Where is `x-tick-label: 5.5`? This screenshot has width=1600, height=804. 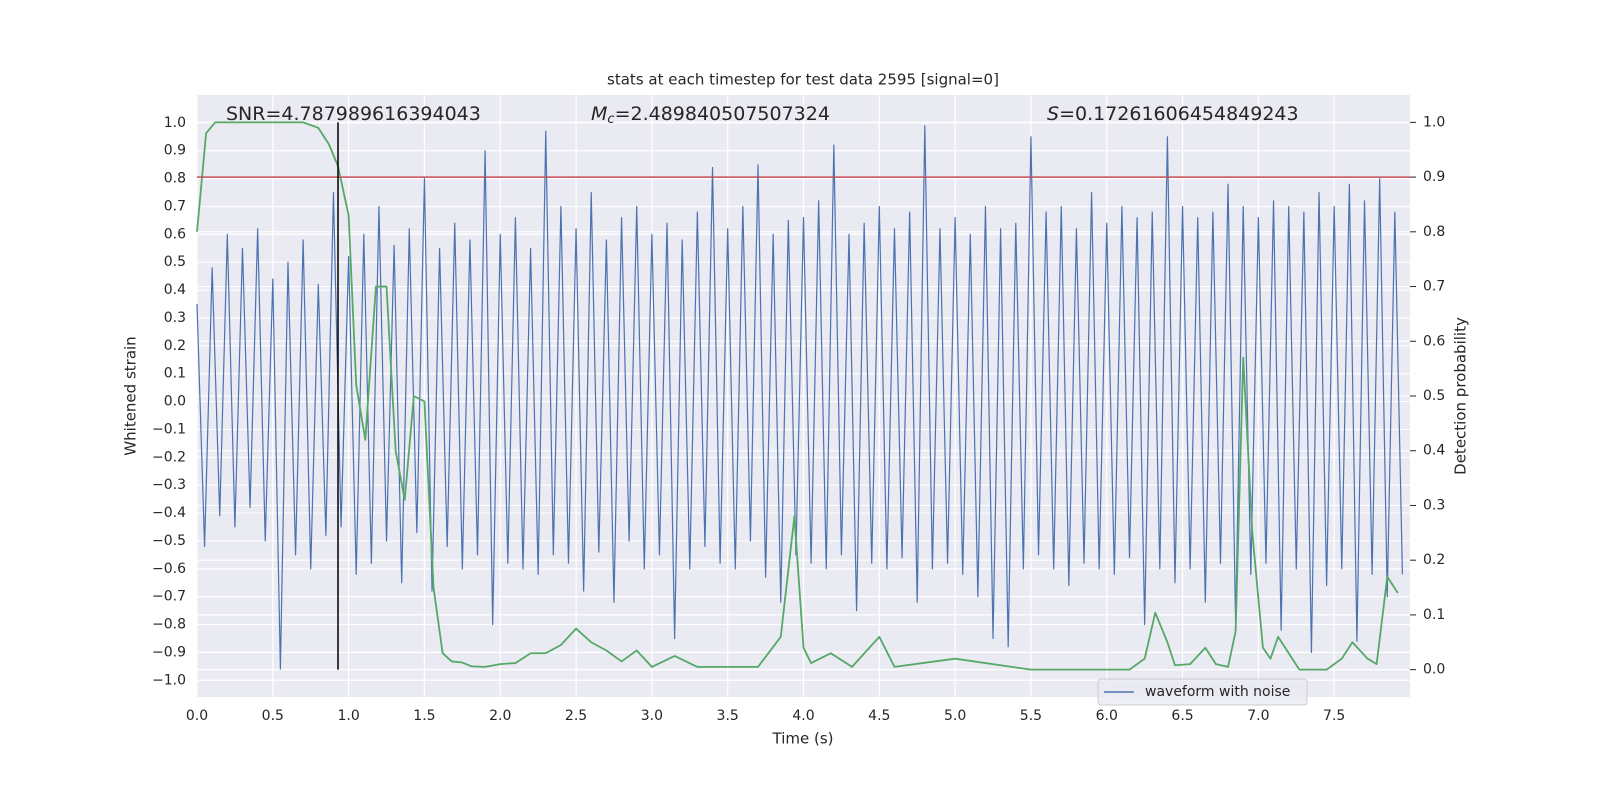 x-tick-label: 5.5 is located at coordinates (1031, 716).